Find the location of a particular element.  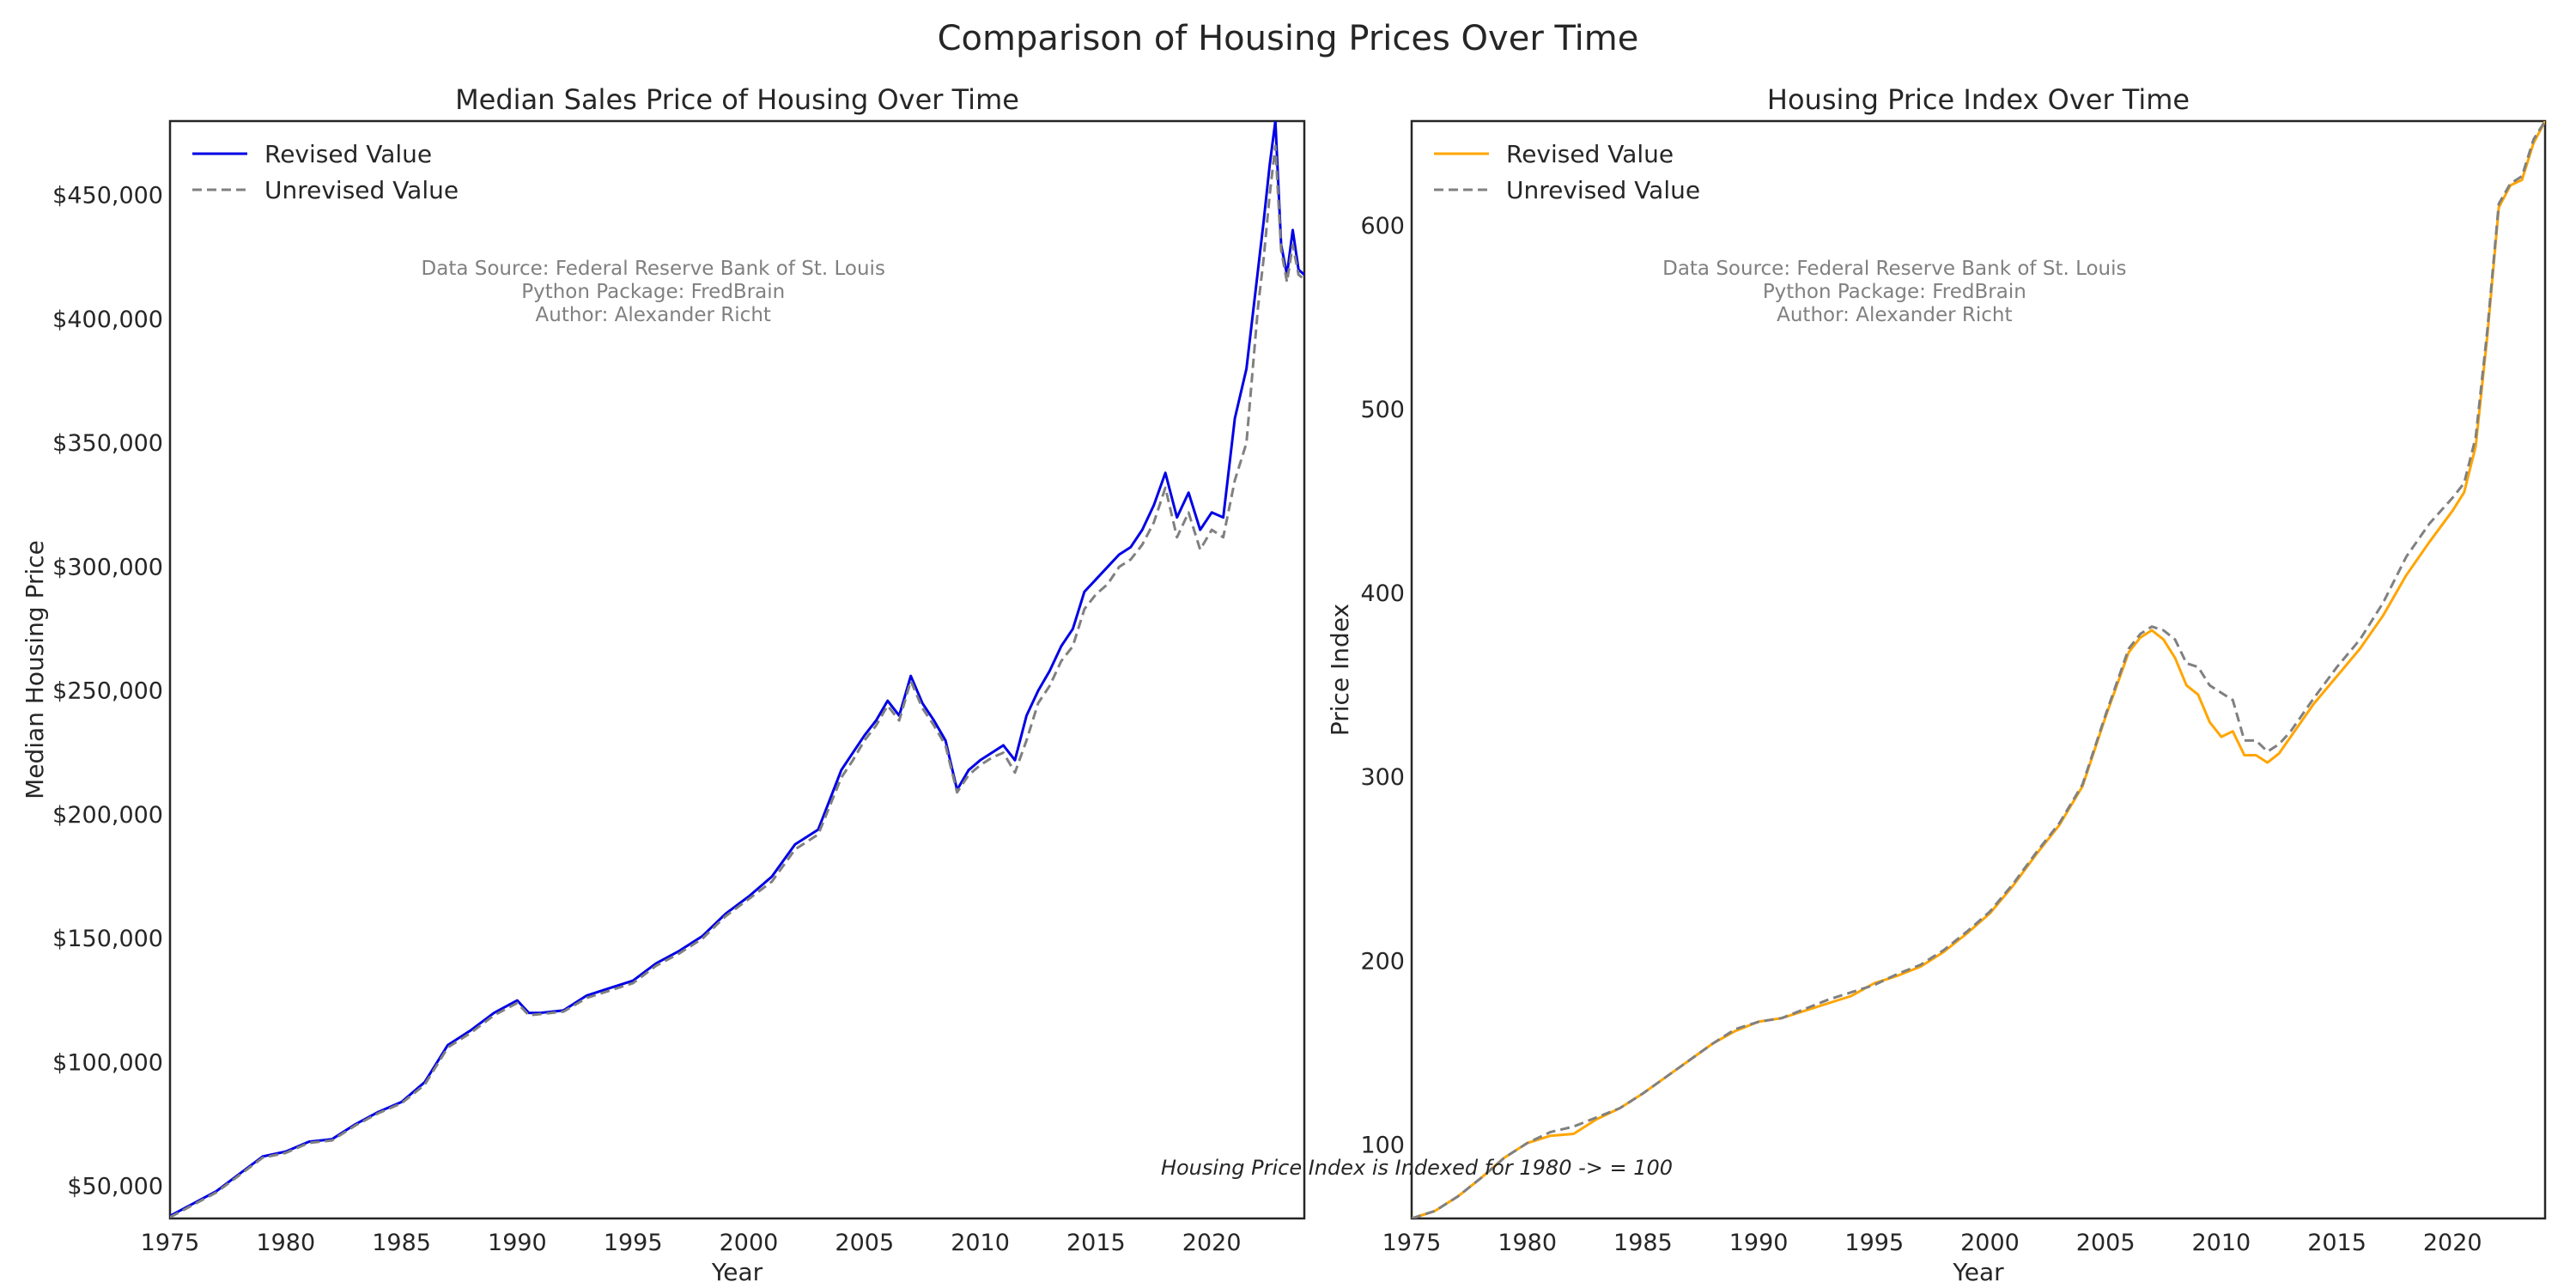

ytick-600: 600 is located at coordinates (1382, 227).